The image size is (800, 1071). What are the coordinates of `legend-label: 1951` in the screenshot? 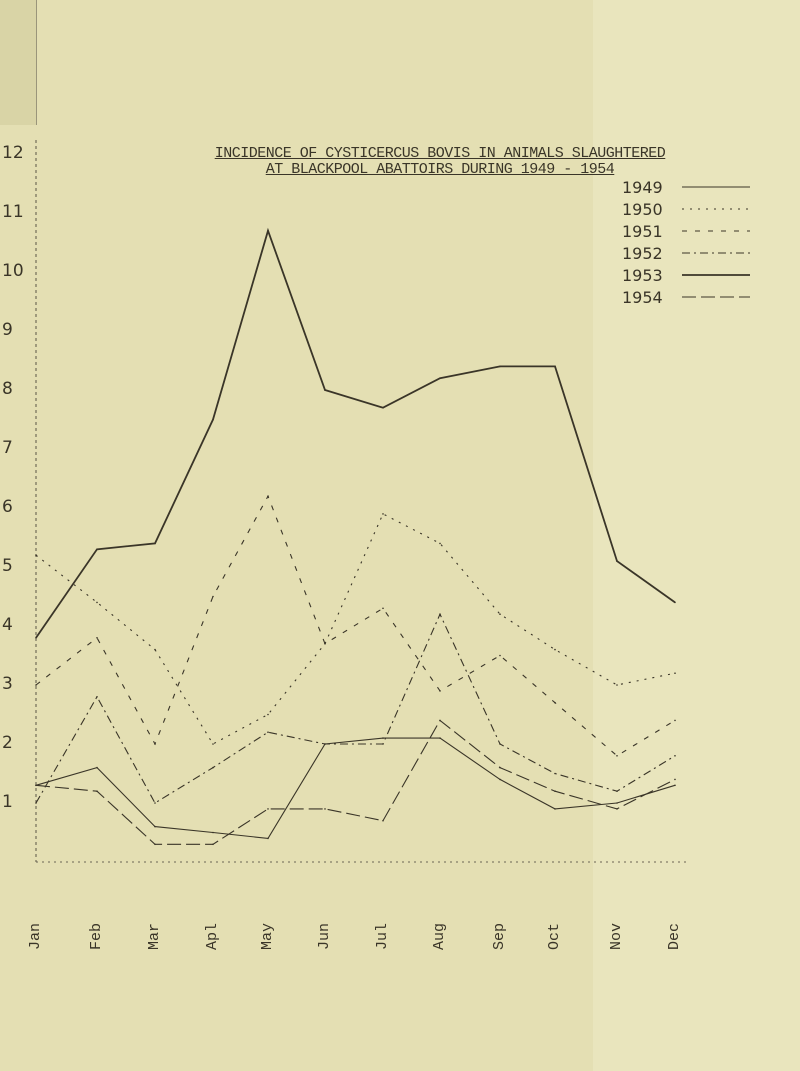 It's located at (642, 231).